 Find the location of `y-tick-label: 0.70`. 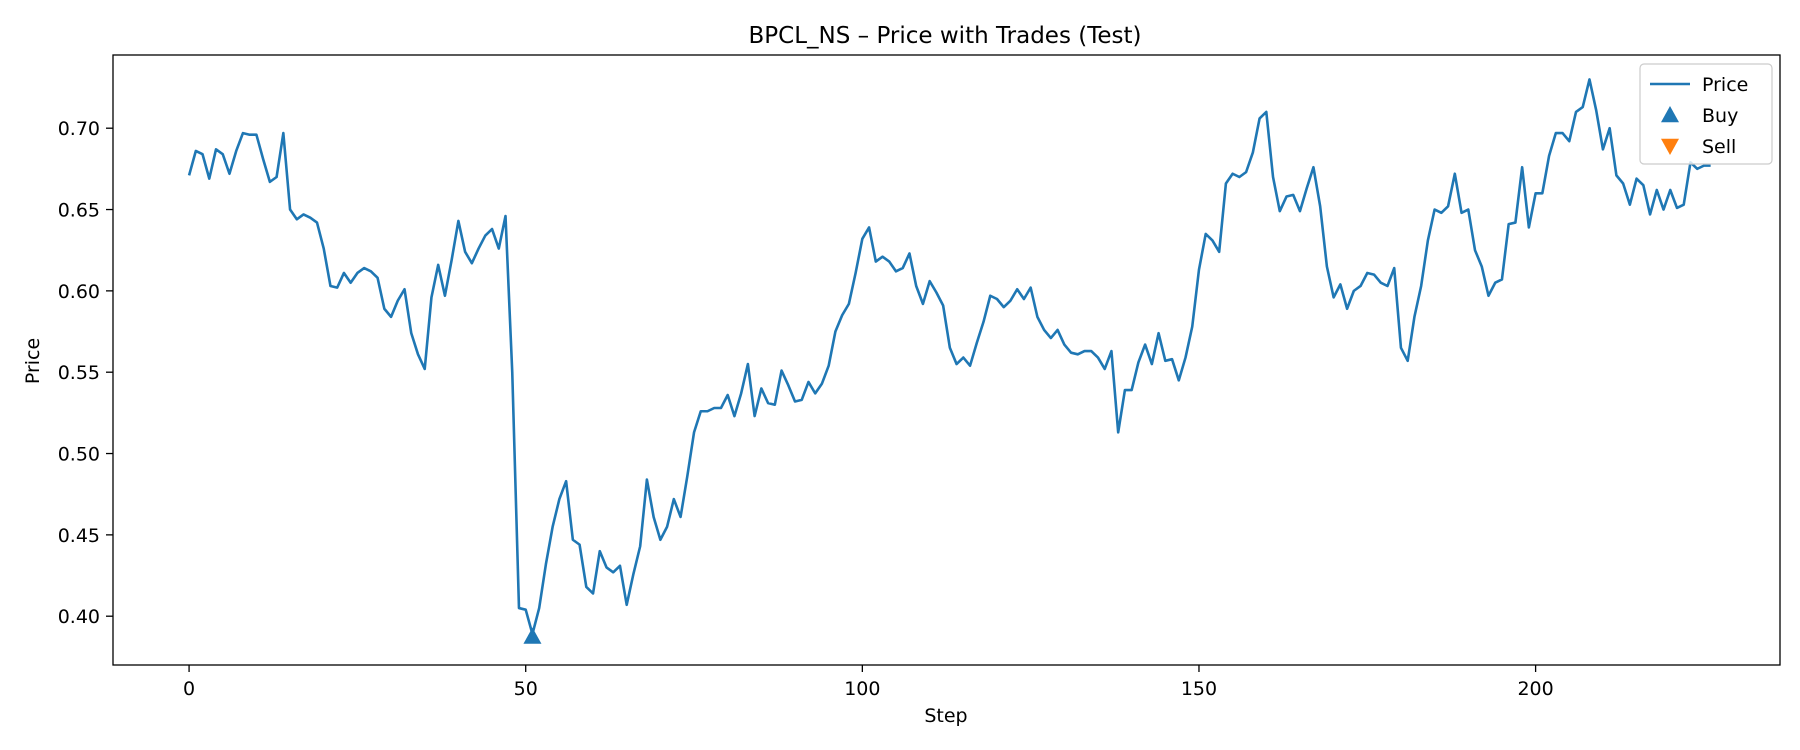

y-tick-label: 0.70 is located at coordinates (79, 129).